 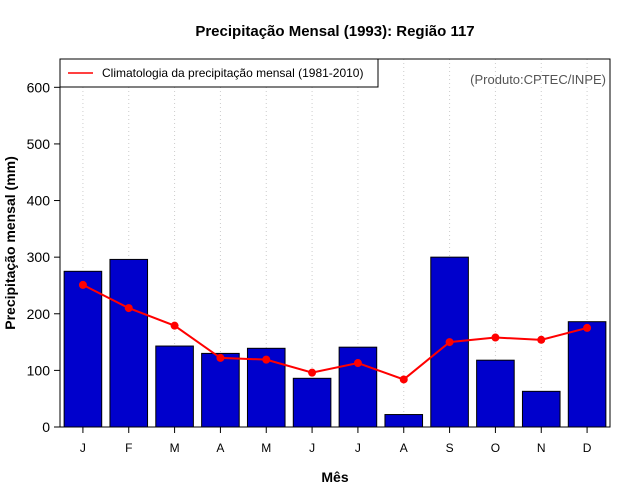 I want to click on y-axis-label: Precipitação mensal (mm), so click(x=10, y=243).